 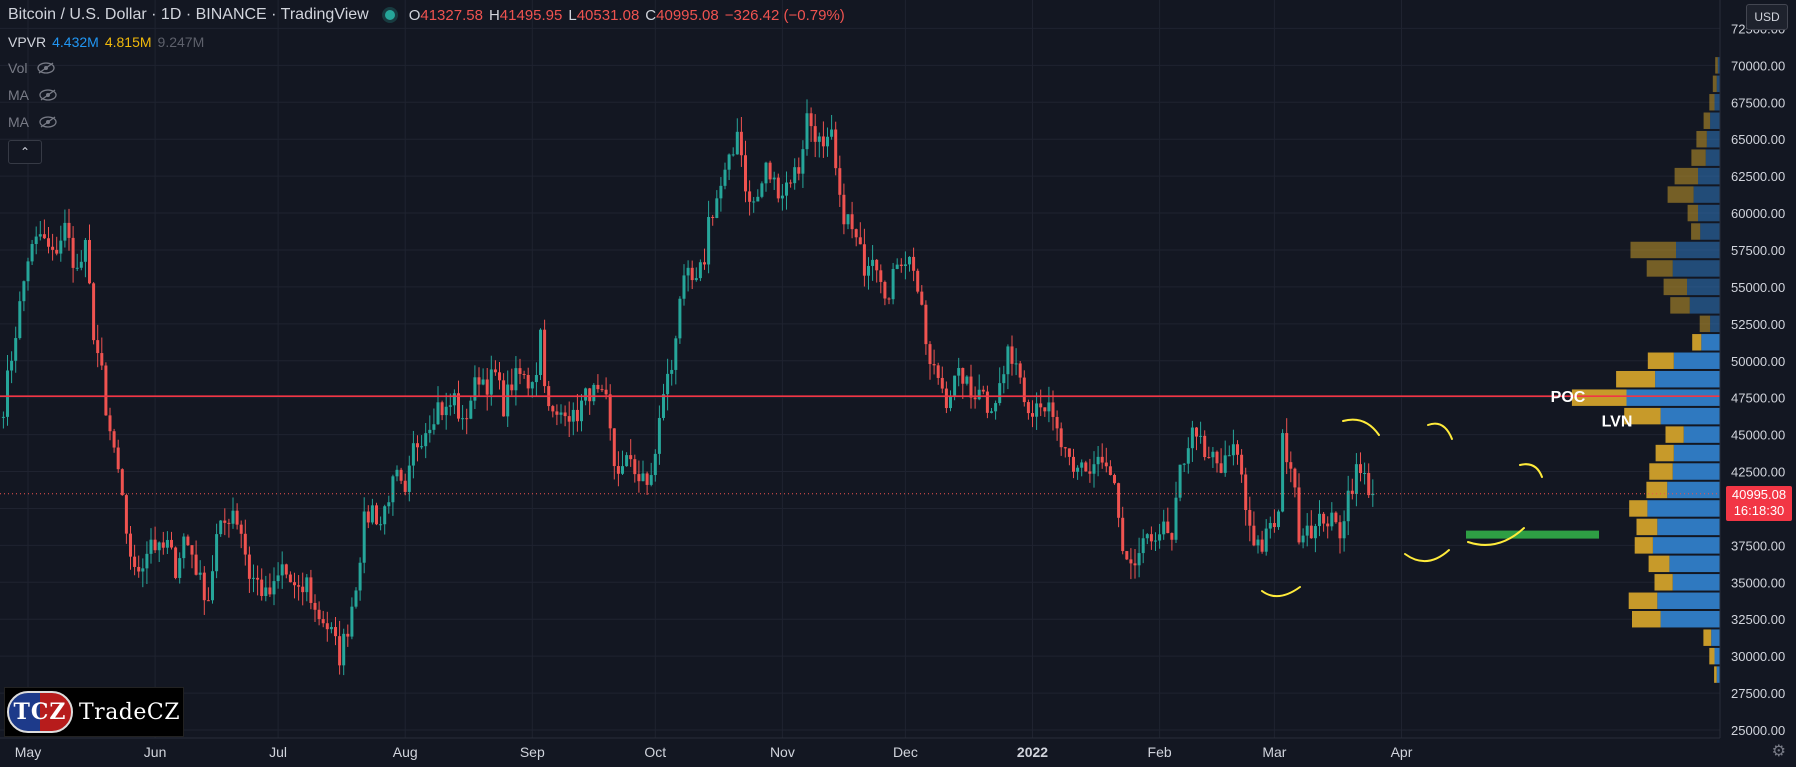 What do you see at coordinates (604, 15) in the screenshot?
I see `ohlc-low: L40531.08` at bounding box center [604, 15].